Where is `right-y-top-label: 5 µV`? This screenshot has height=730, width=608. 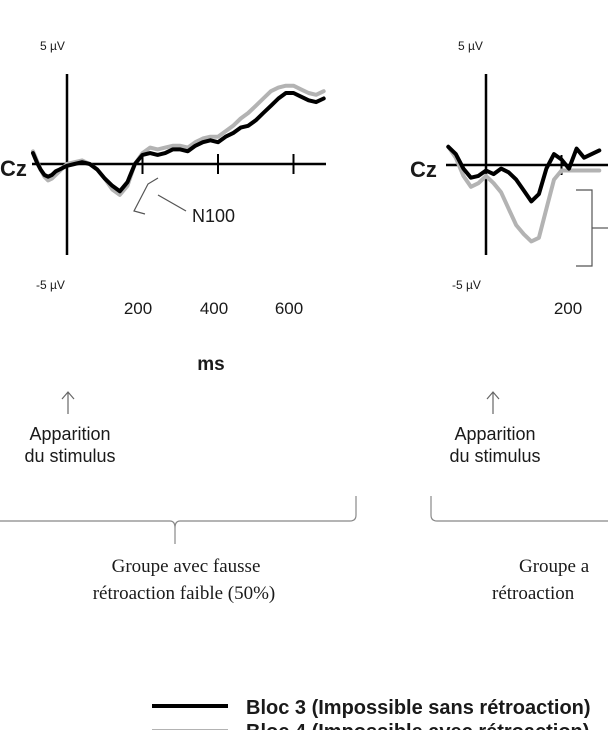
right-y-top-label: 5 µV is located at coordinates (470, 46).